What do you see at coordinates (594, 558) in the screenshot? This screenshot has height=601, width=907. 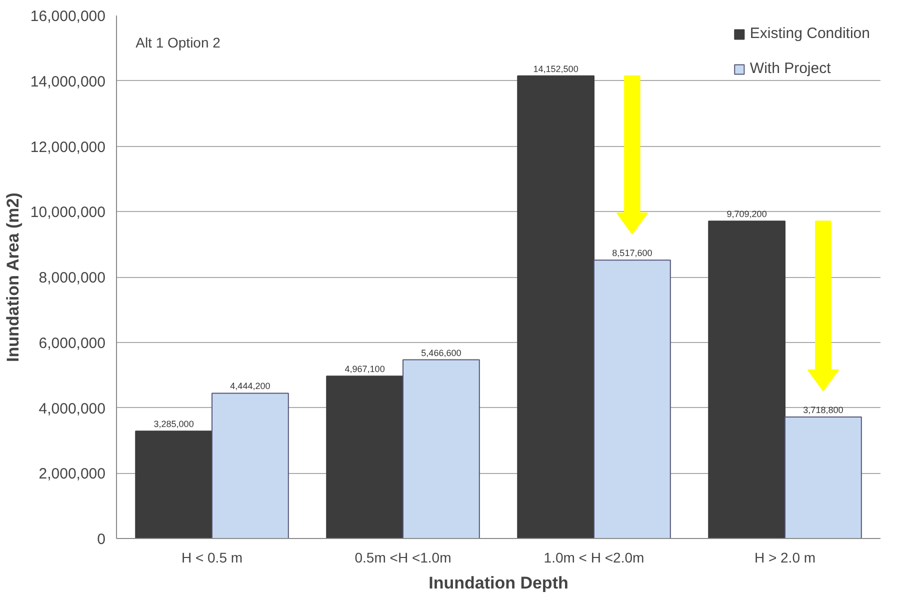 I see `x-tick-label: 1.0m < H <2.0m` at bounding box center [594, 558].